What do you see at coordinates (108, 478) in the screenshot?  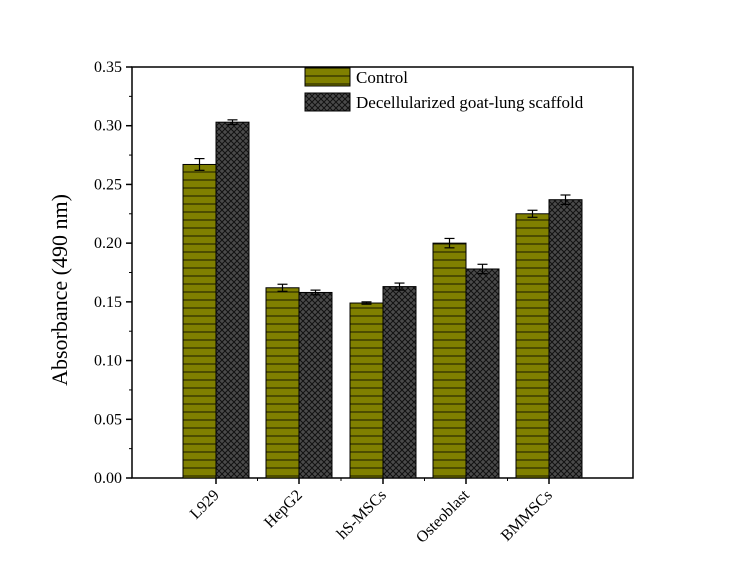 I see `y-tick-label: 0.00` at bounding box center [108, 478].